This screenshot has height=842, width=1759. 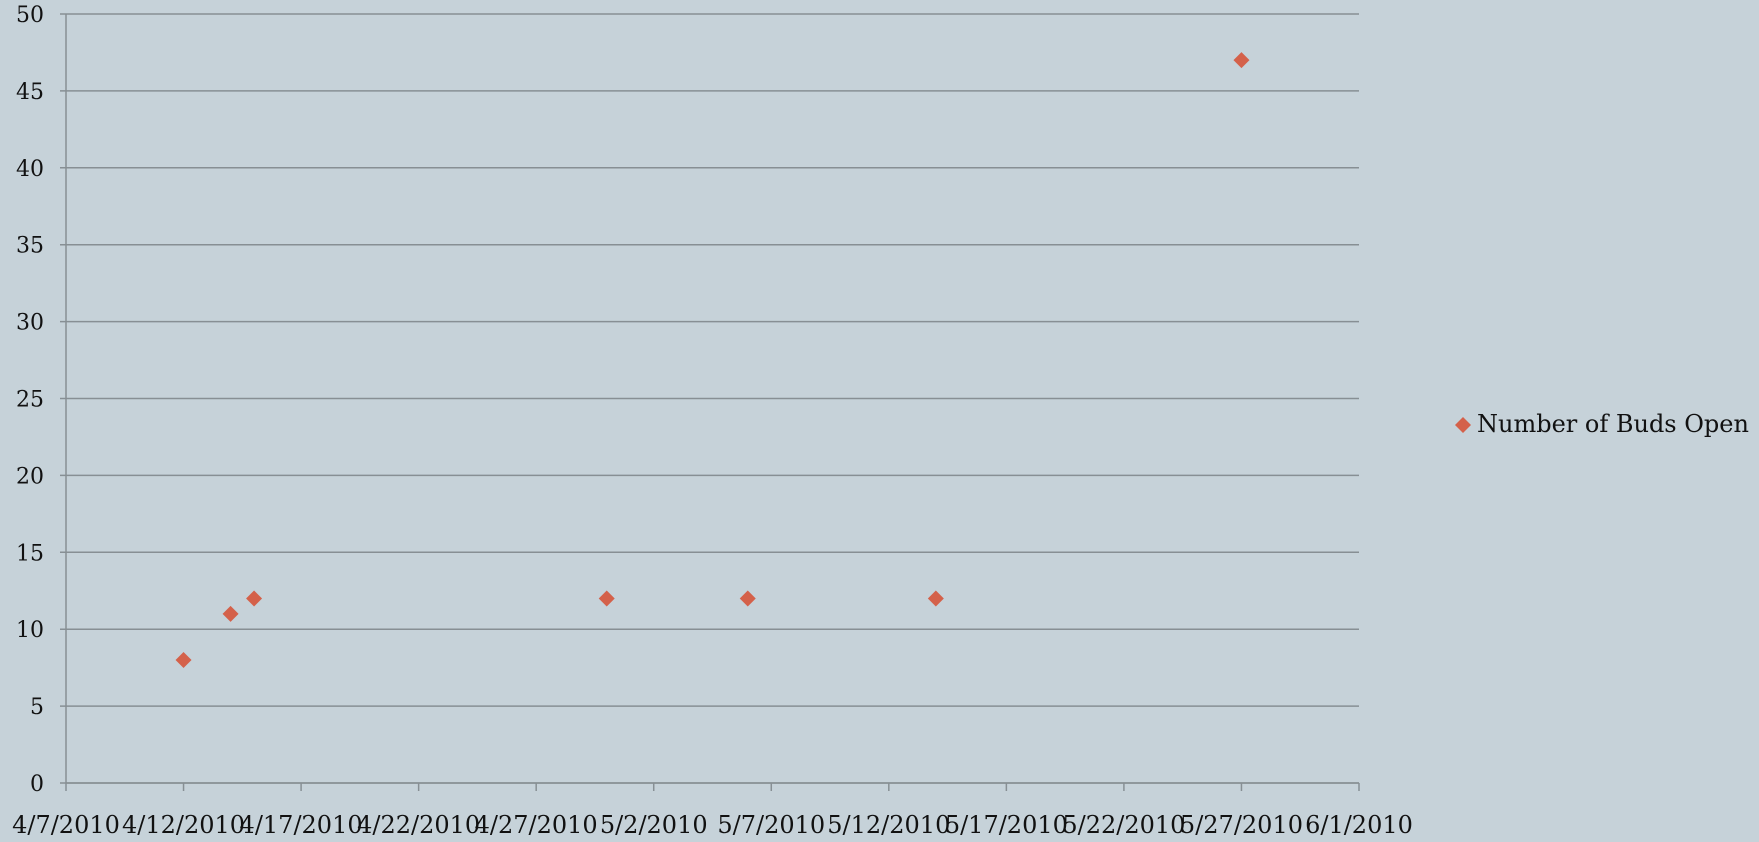 I want to click on legend-marker-diamond-icon, so click(x=1463, y=425).